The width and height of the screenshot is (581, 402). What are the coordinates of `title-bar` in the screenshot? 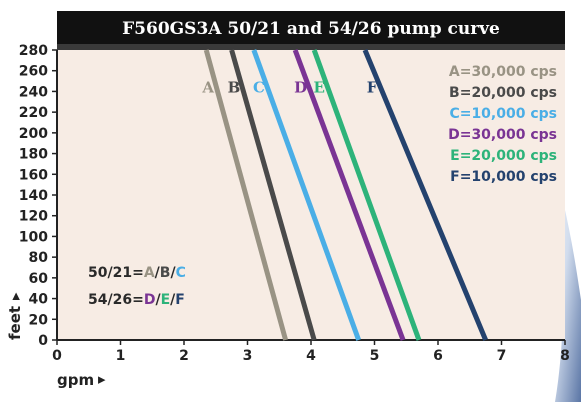 It's located at (311, 28).